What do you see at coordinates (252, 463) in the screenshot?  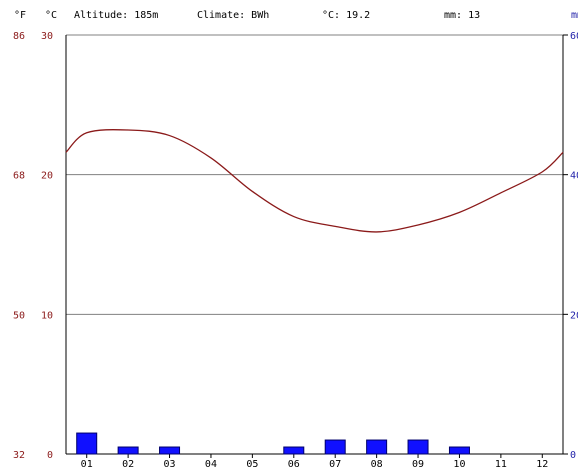 I see `x-tick-label-05: 05` at bounding box center [252, 463].